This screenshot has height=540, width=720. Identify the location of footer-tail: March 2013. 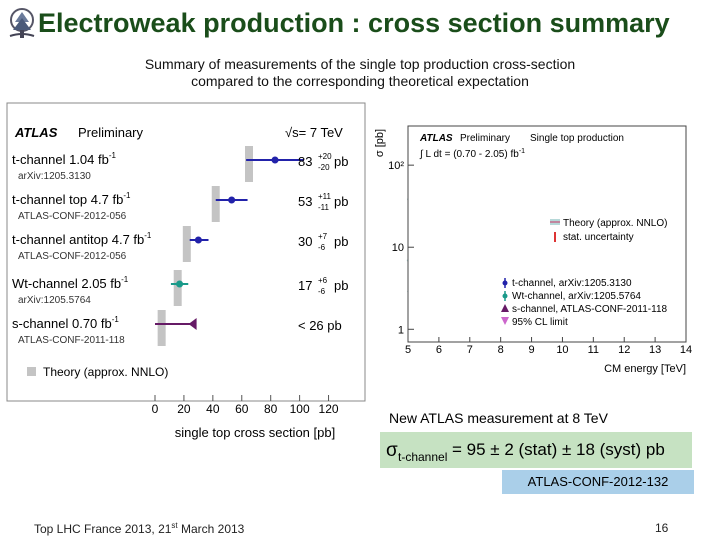
(211, 529).